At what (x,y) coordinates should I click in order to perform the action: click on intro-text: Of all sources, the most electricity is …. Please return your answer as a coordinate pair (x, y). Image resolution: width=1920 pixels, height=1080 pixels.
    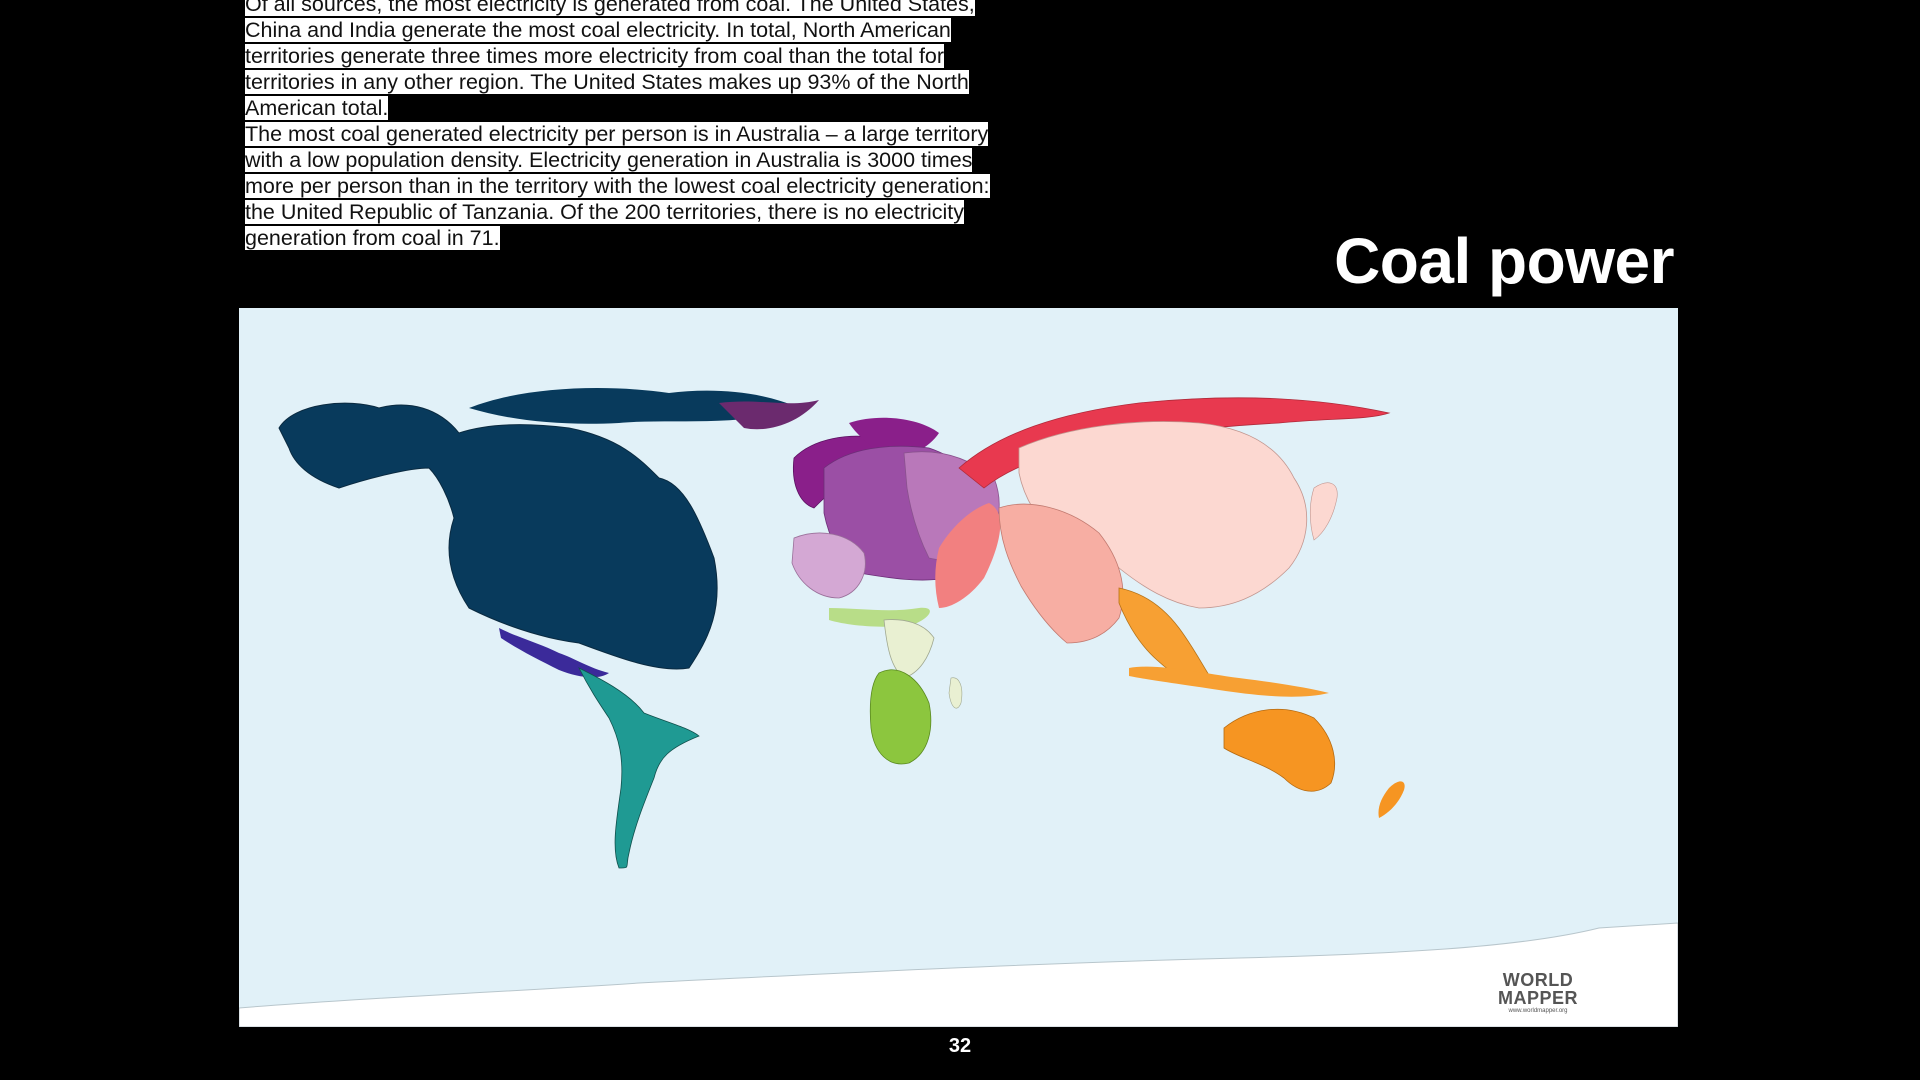
    Looking at the image, I should click on (635, 125).